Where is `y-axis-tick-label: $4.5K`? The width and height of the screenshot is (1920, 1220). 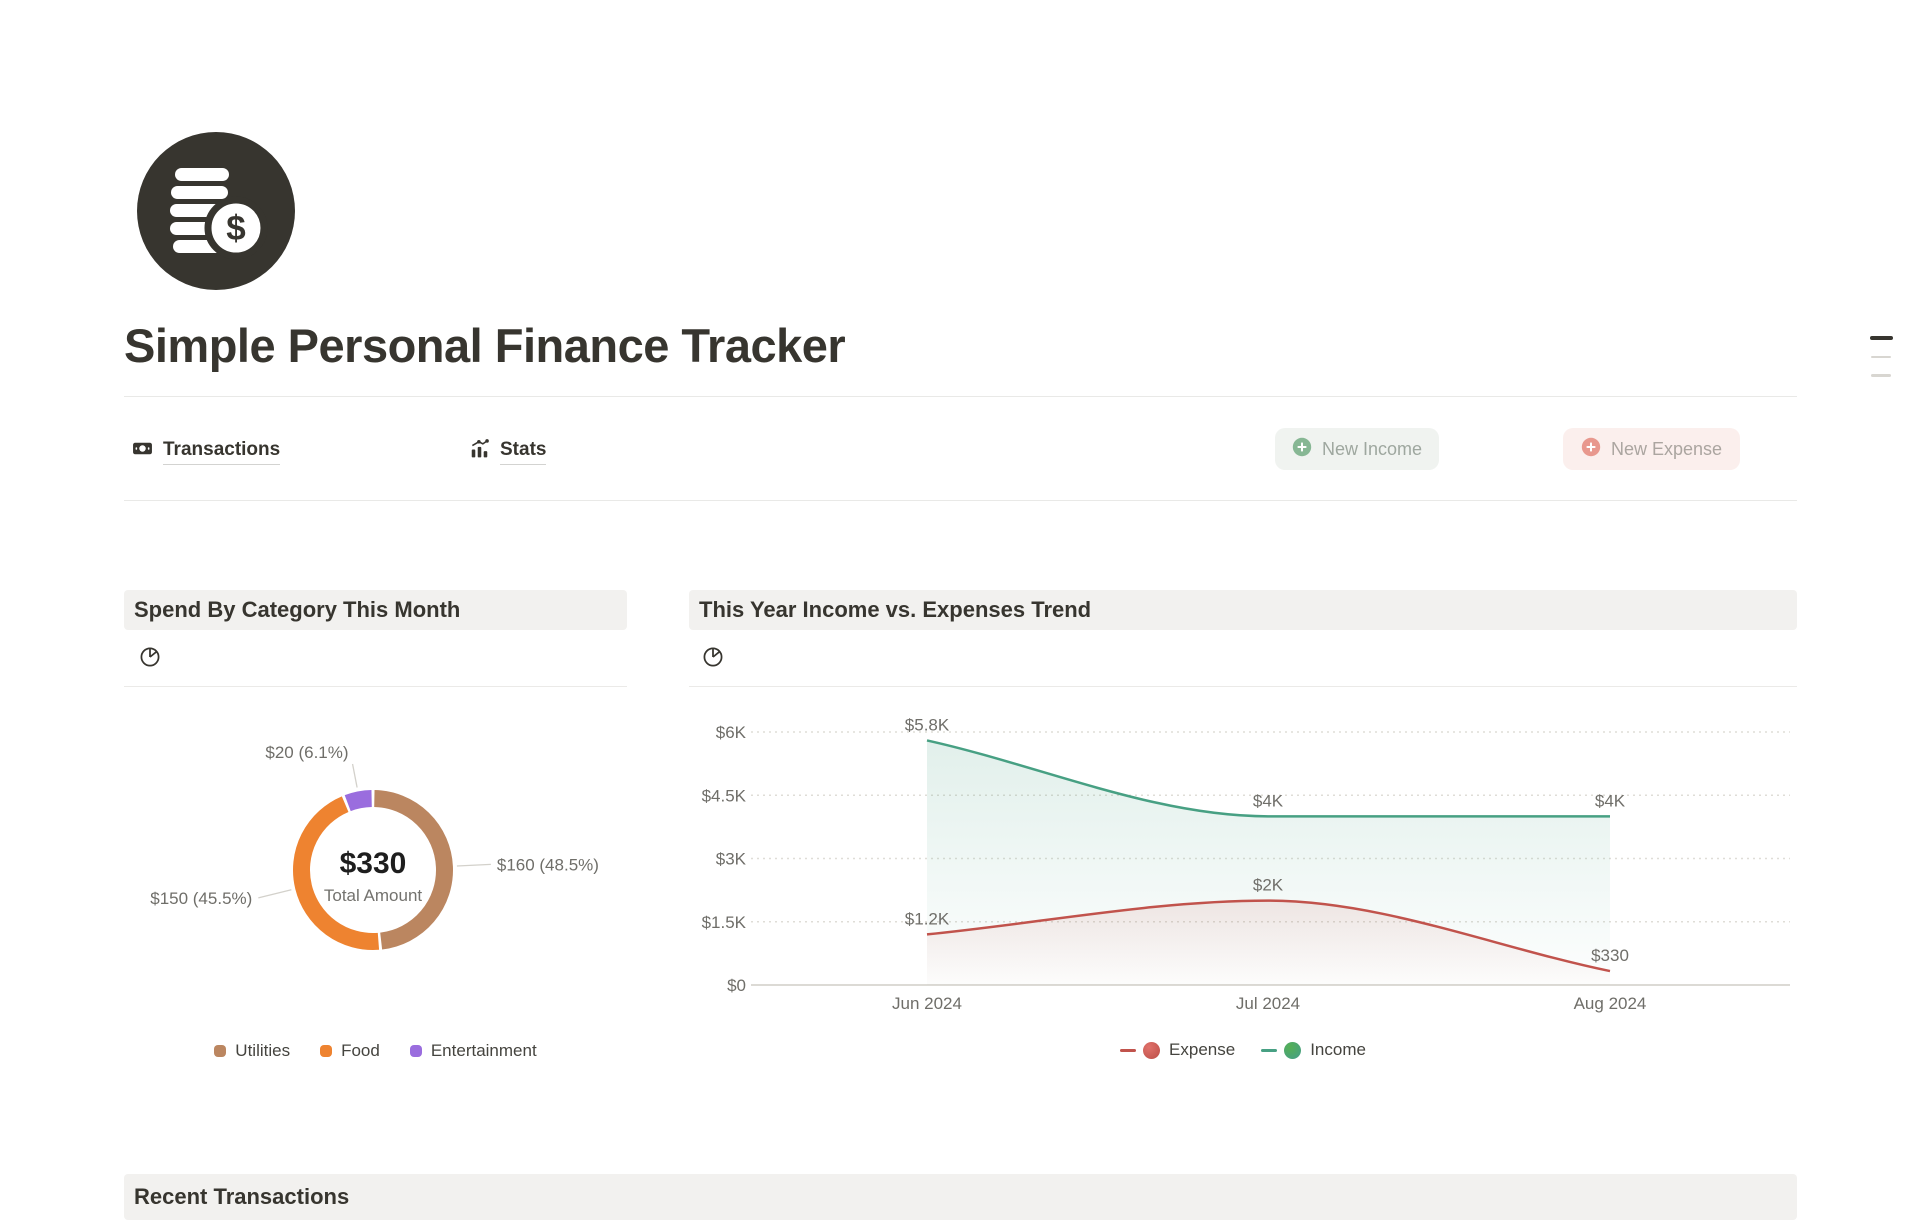
y-axis-tick-label: $4.5K is located at coordinates (724, 795).